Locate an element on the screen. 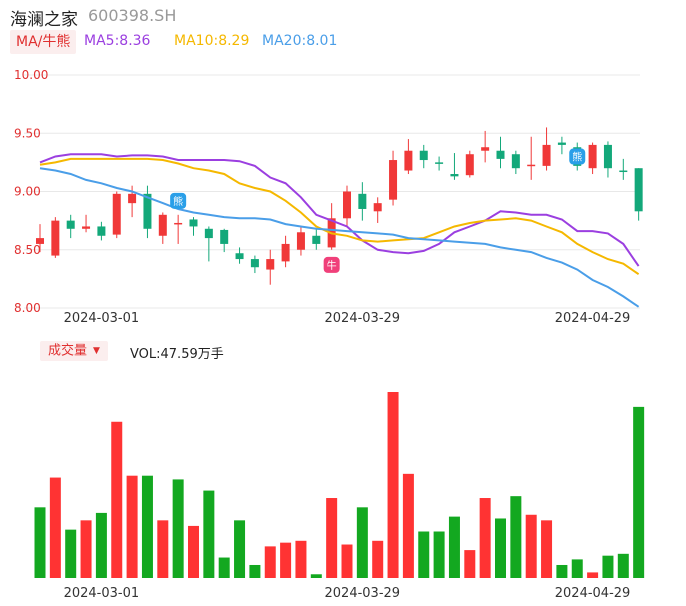  bull-marker: 牛 is located at coordinates (331, 264).